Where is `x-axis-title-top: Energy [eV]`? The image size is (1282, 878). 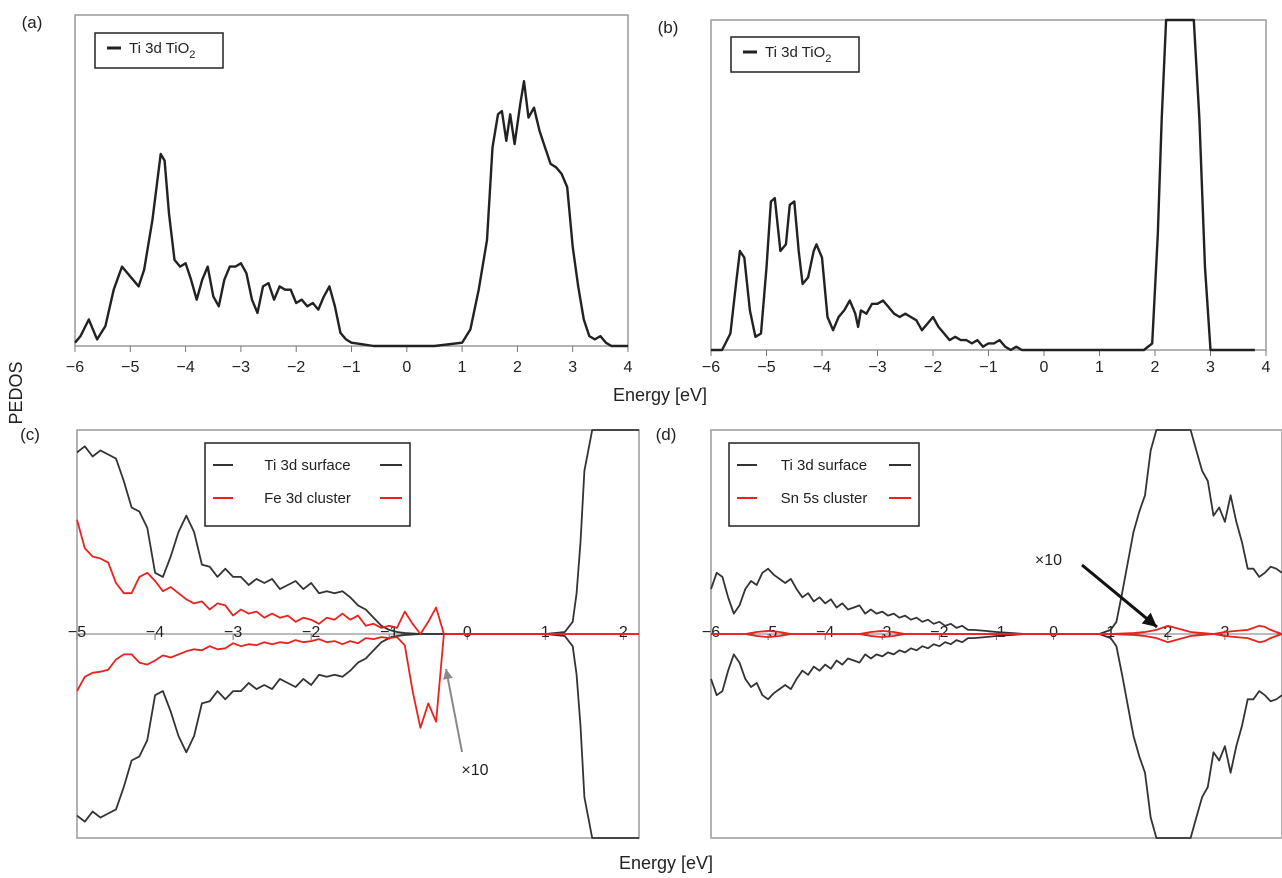 x-axis-title-top: Energy [eV] is located at coordinates (660, 395).